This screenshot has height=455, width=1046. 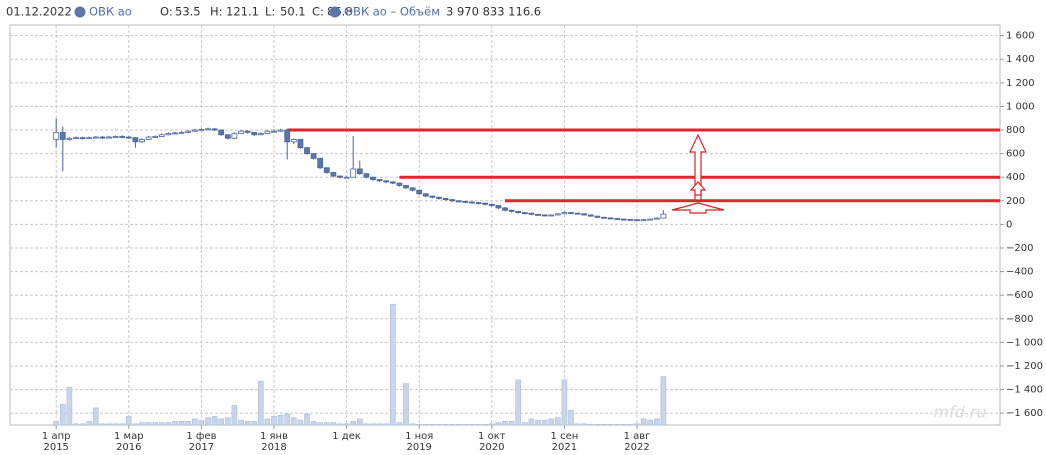 What do you see at coordinates (110, 12) in the screenshot?
I see `series-name: ОВК ао` at bounding box center [110, 12].